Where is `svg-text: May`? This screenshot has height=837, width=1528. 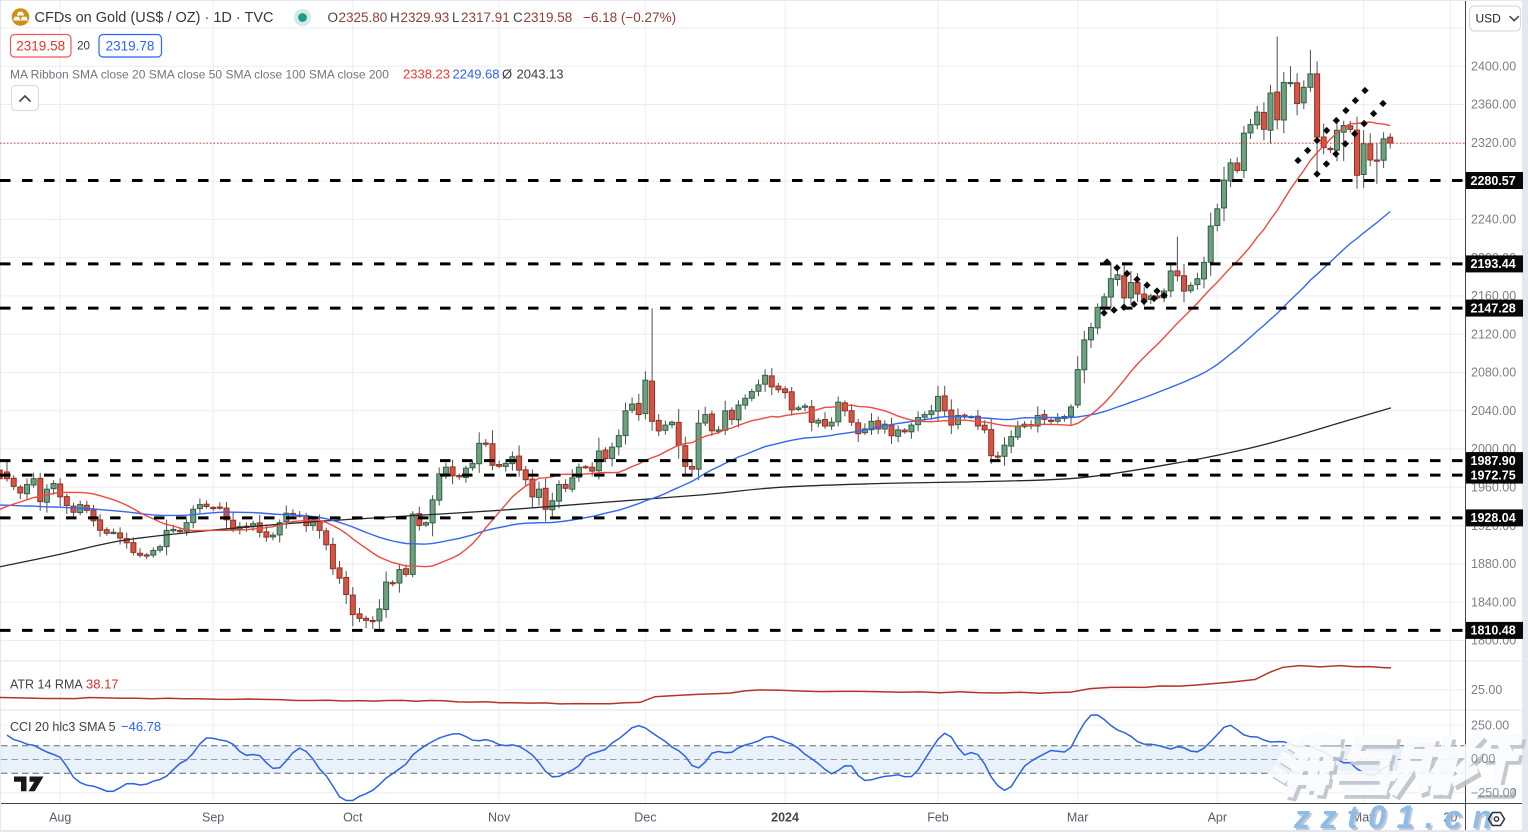
svg-text: May is located at coordinates (1364, 818).